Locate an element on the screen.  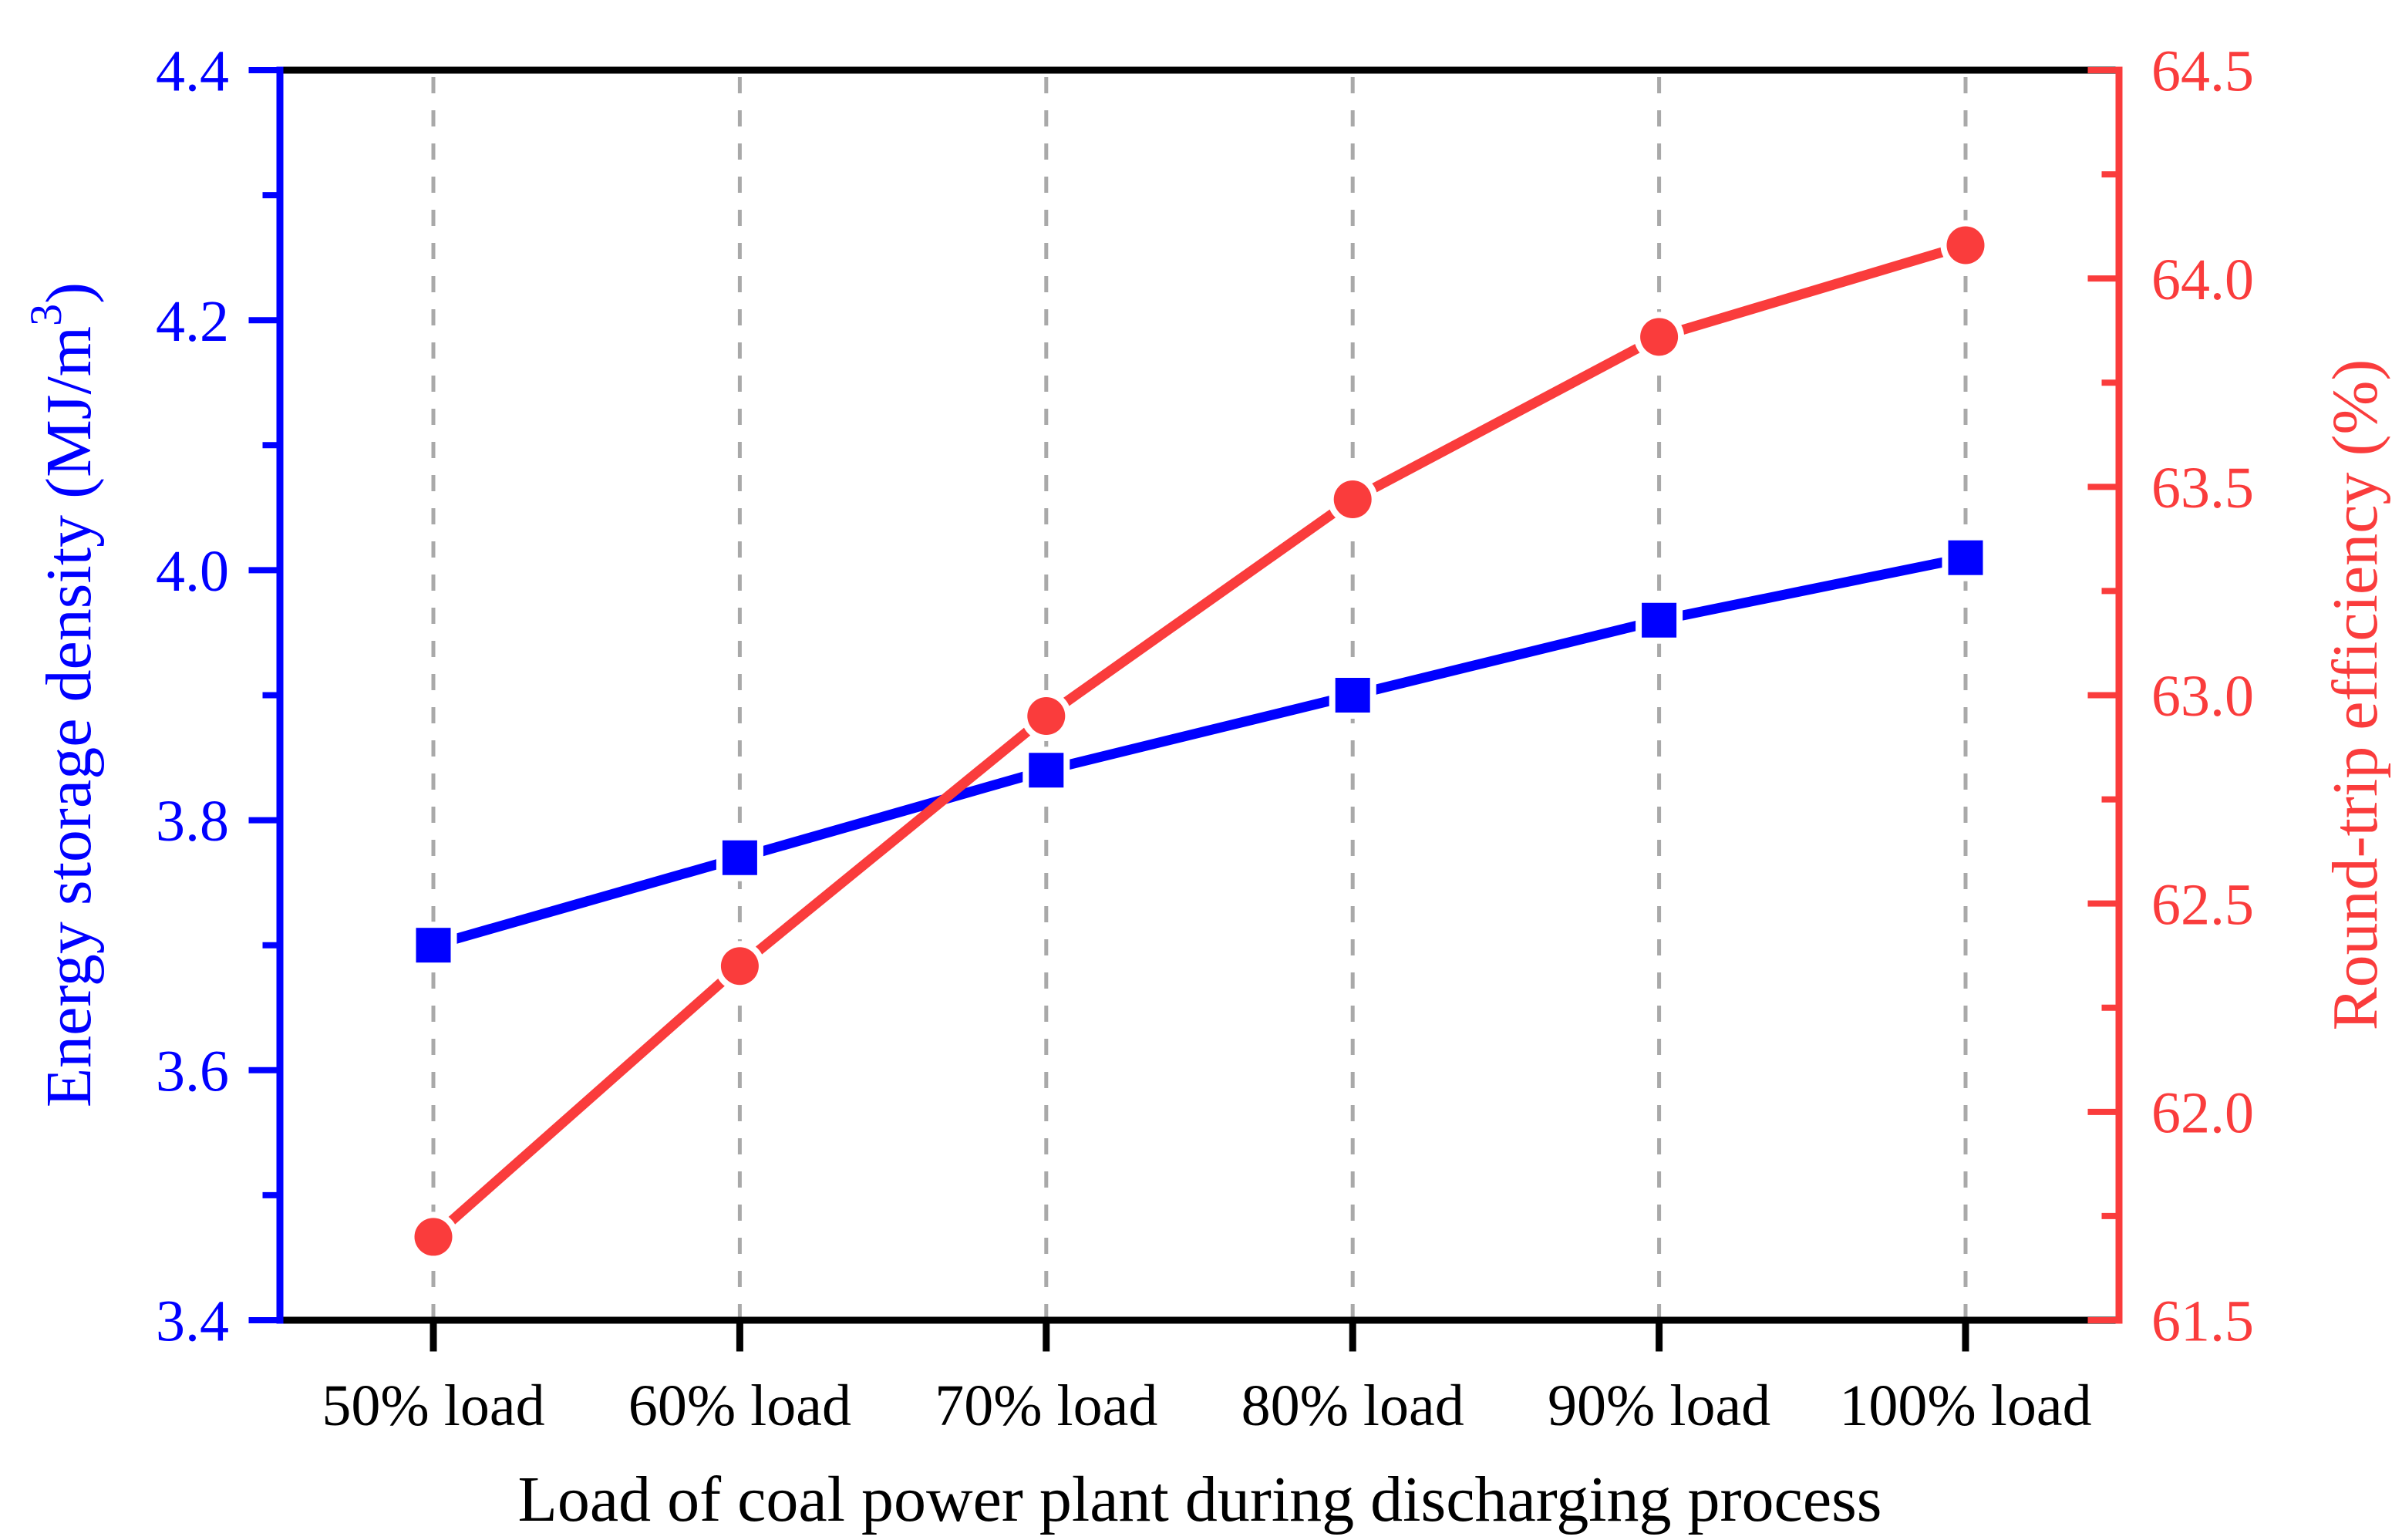
x-tick-label: 100% load is located at coordinates (1965, 1405).